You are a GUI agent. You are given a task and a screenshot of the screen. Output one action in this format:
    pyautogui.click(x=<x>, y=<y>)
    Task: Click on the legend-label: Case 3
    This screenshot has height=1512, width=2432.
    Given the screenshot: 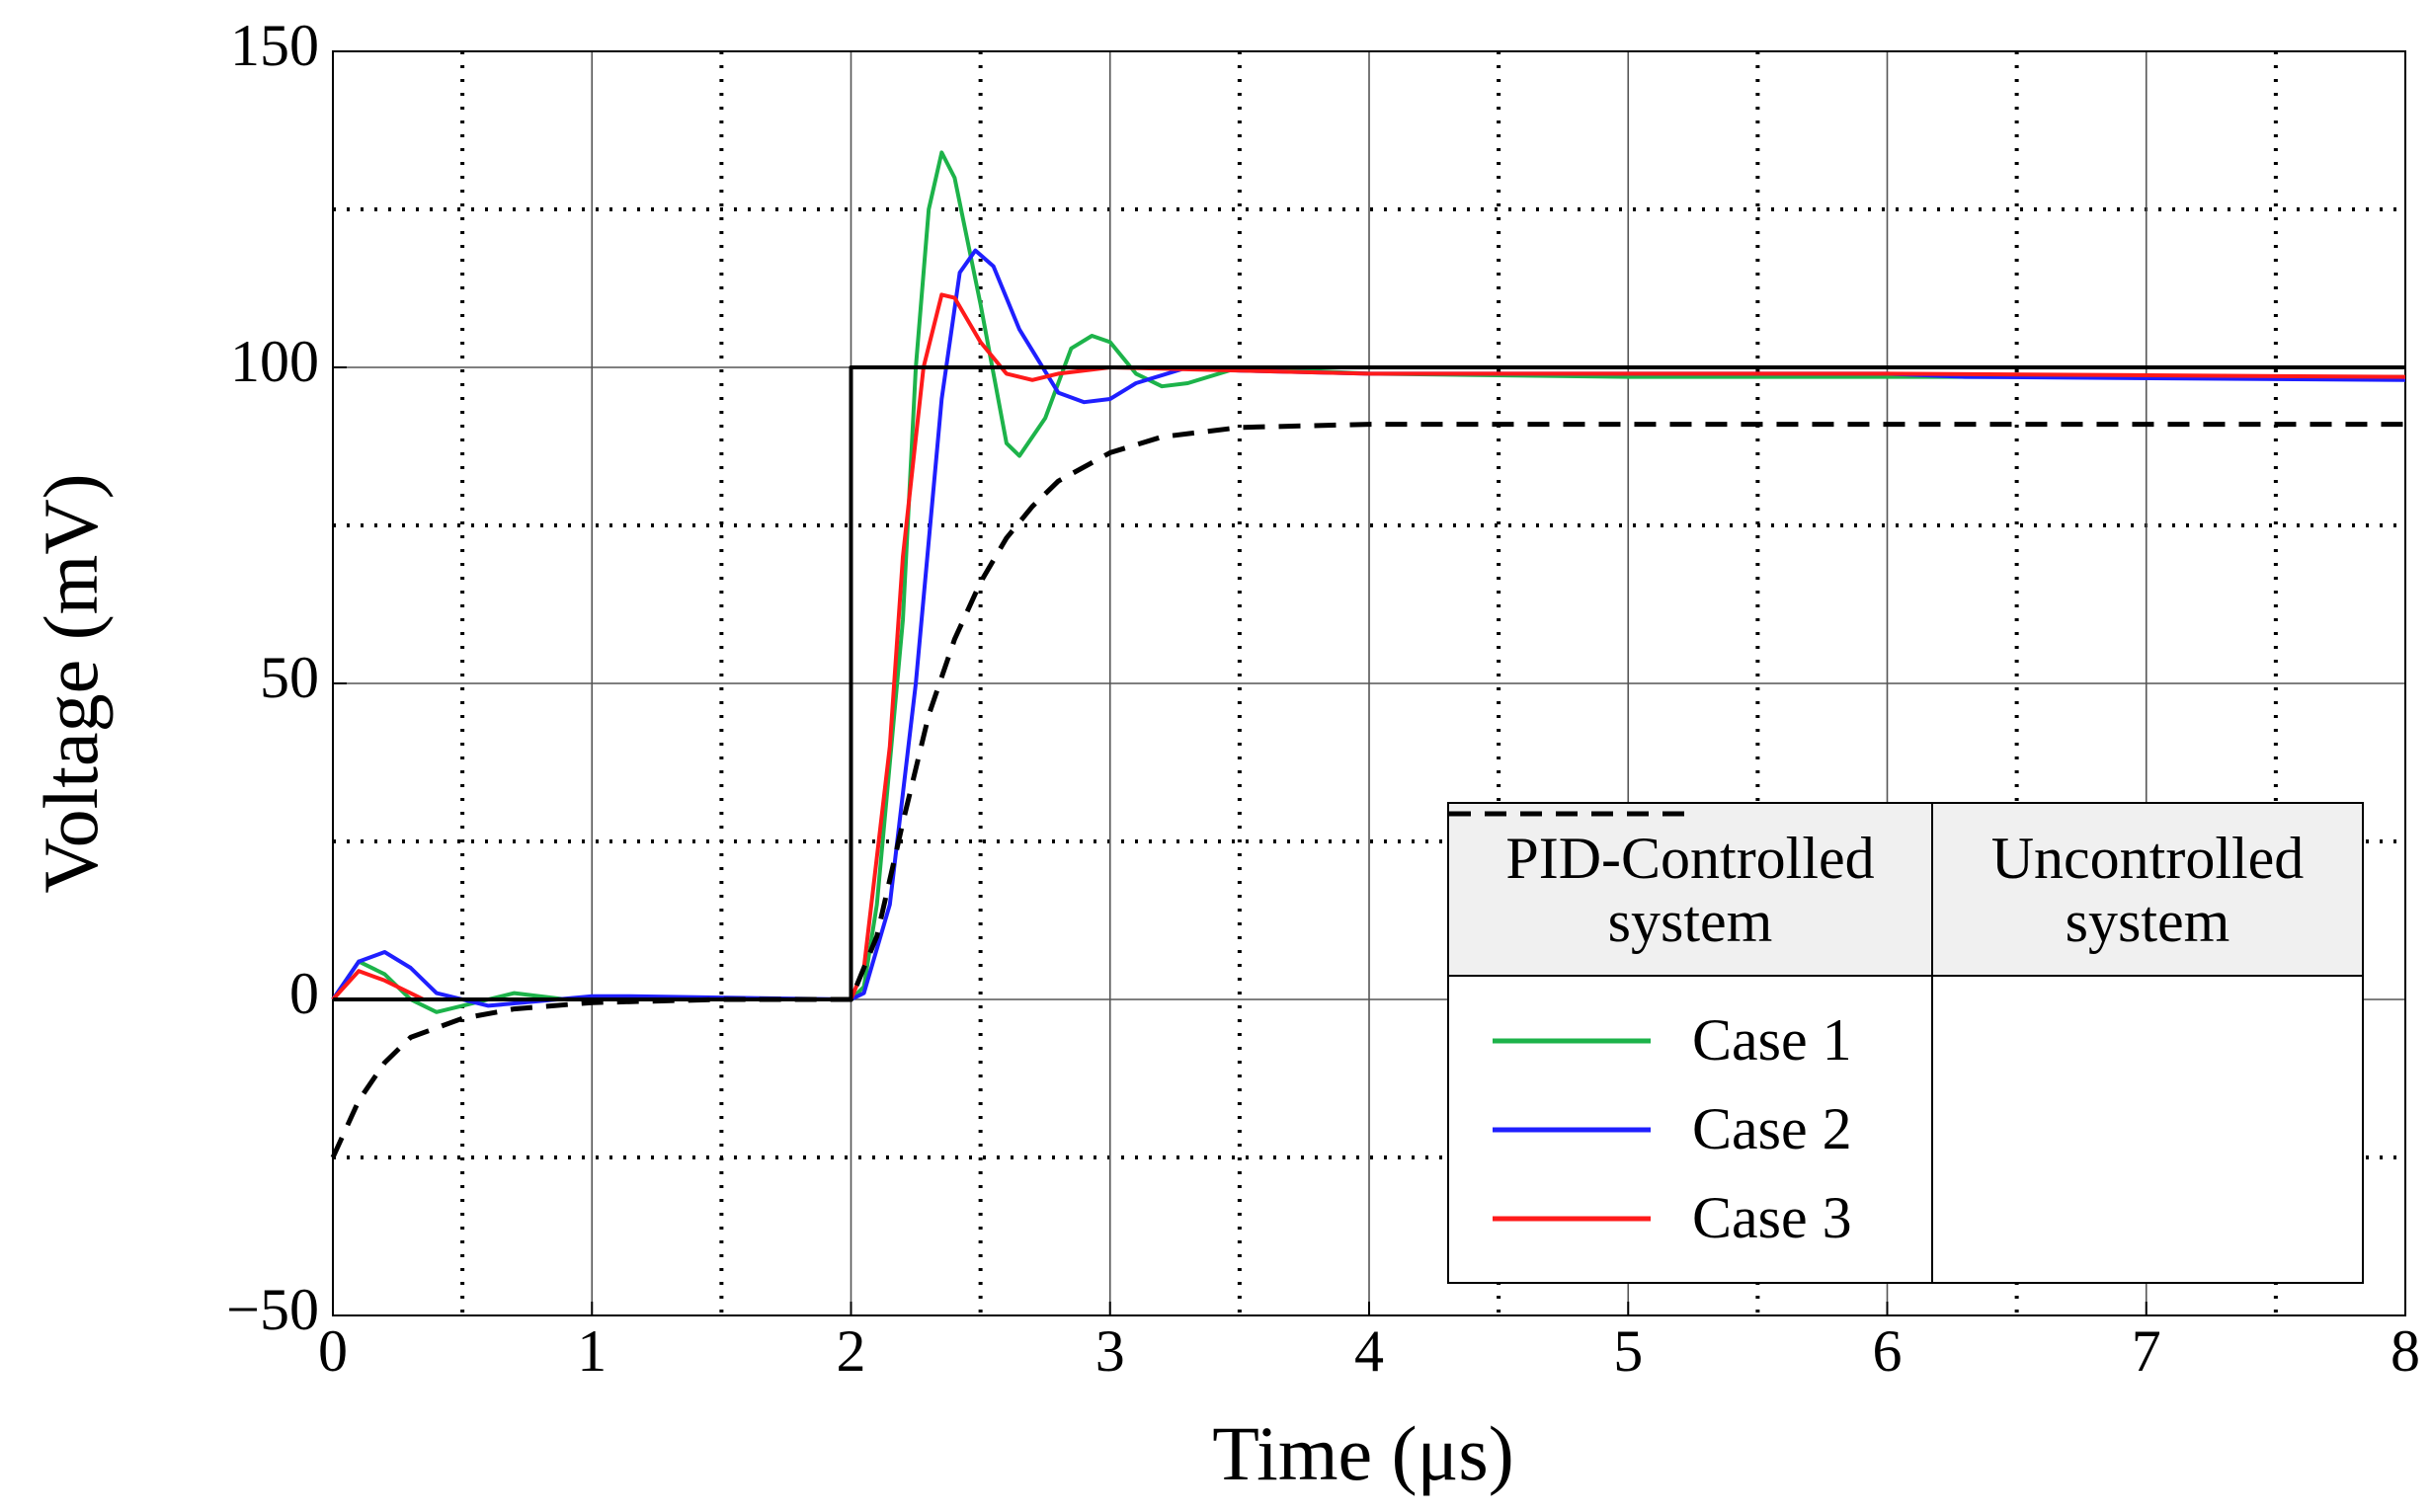 What is the action you would take?
    pyautogui.click(x=1772, y=1218)
    